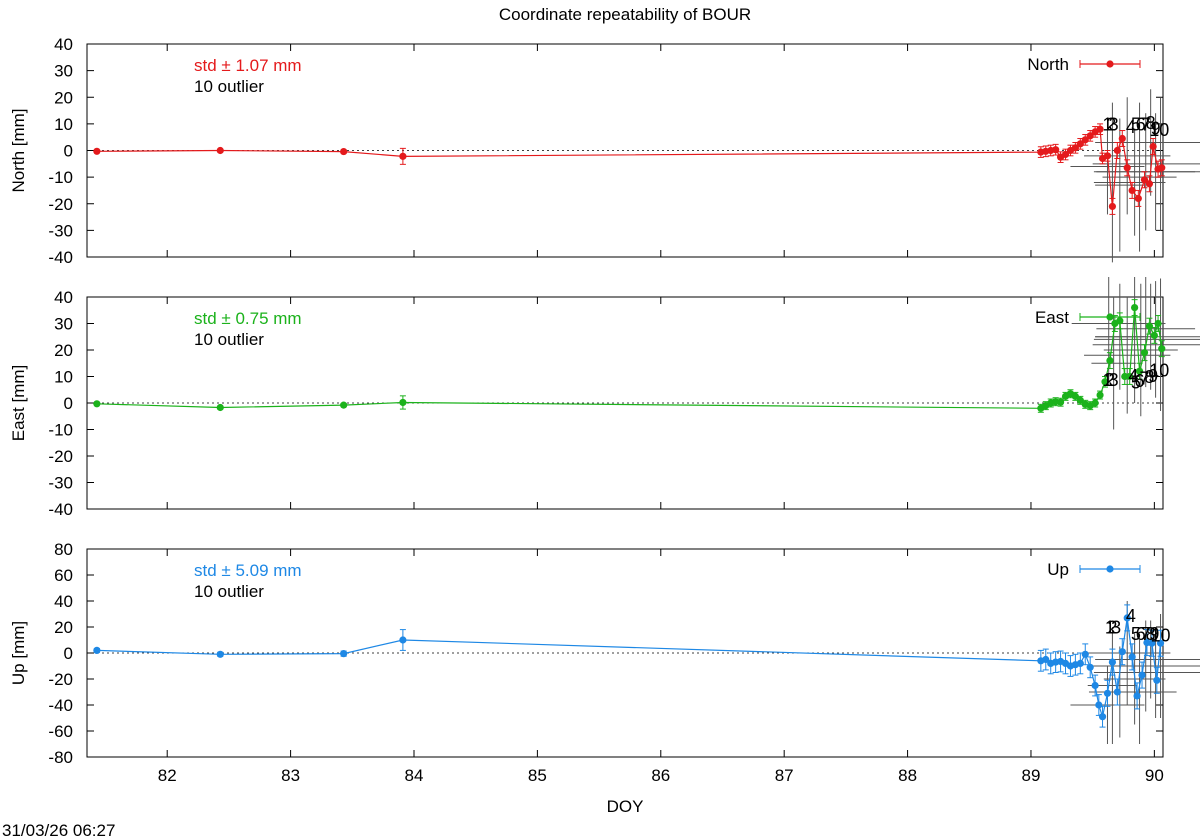  Describe the element at coordinates (1031, 775) in the screenshot. I see `x-tick-label: 89` at that location.